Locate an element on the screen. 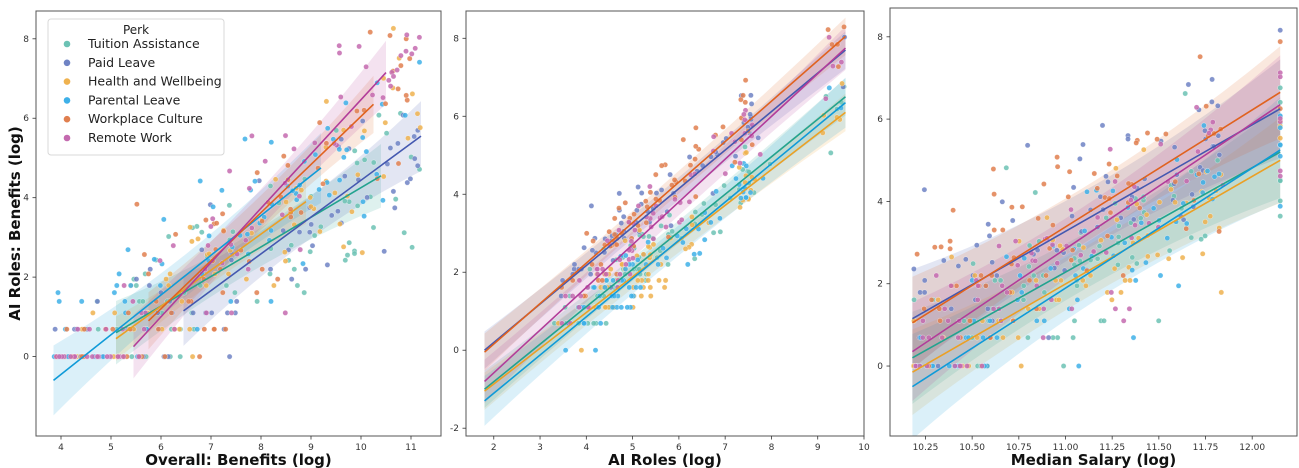 The width and height of the screenshot is (1299, 468). x-tick-label: 4 is located at coordinates (586, 448).